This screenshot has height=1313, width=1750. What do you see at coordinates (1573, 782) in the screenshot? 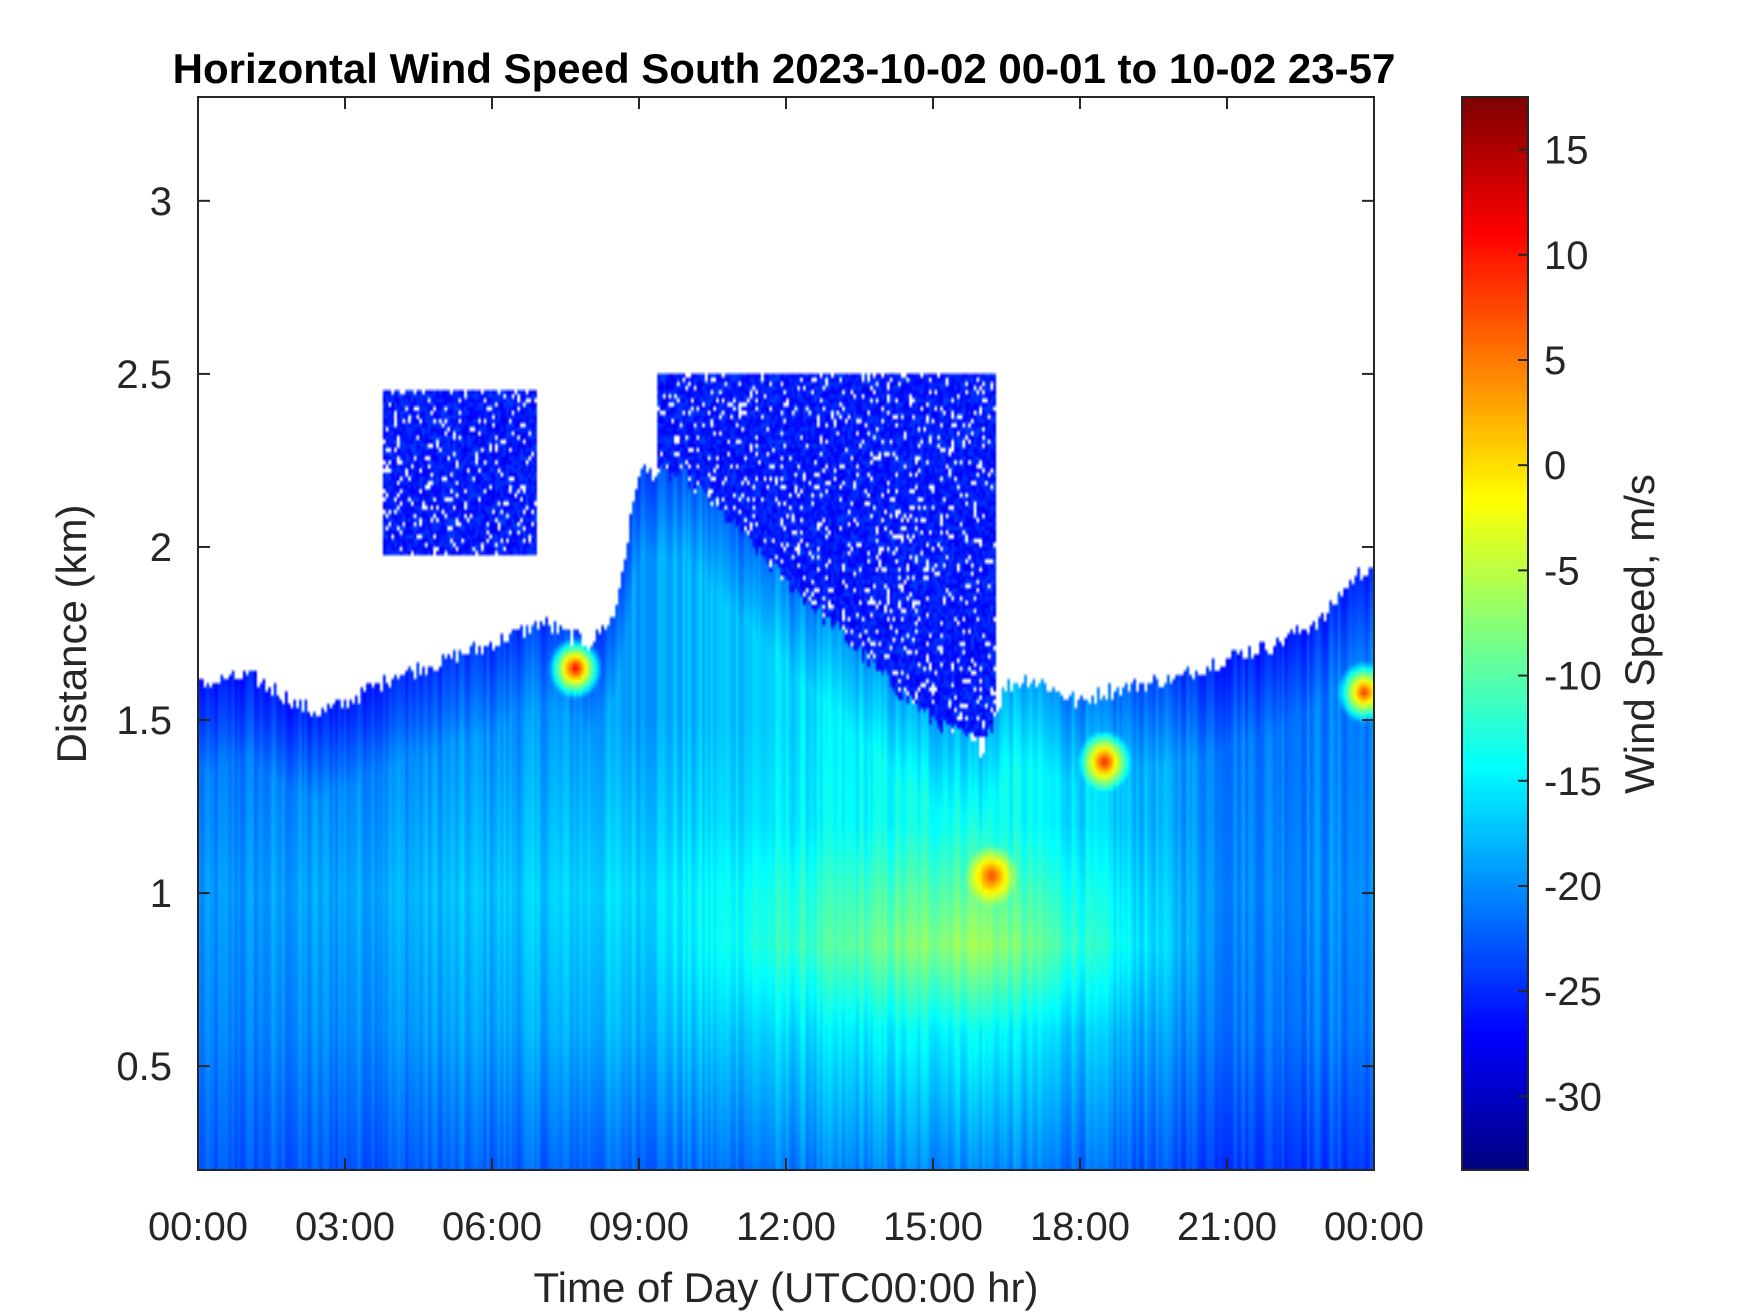
I see `colorbar-tick-label: -15` at bounding box center [1573, 782].